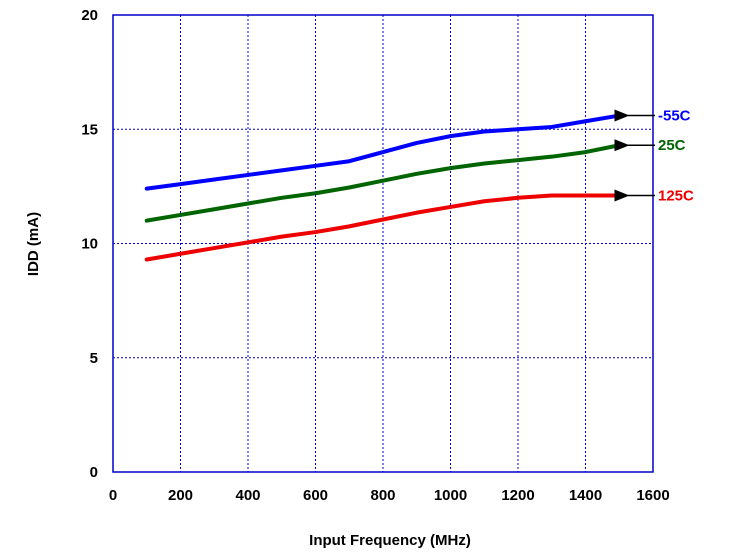 Image resolution: width=729 pixels, height=554 pixels. What do you see at coordinates (652, 495) in the screenshot?
I see `x-tick-label: 1600` at bounding box center [652, 495].